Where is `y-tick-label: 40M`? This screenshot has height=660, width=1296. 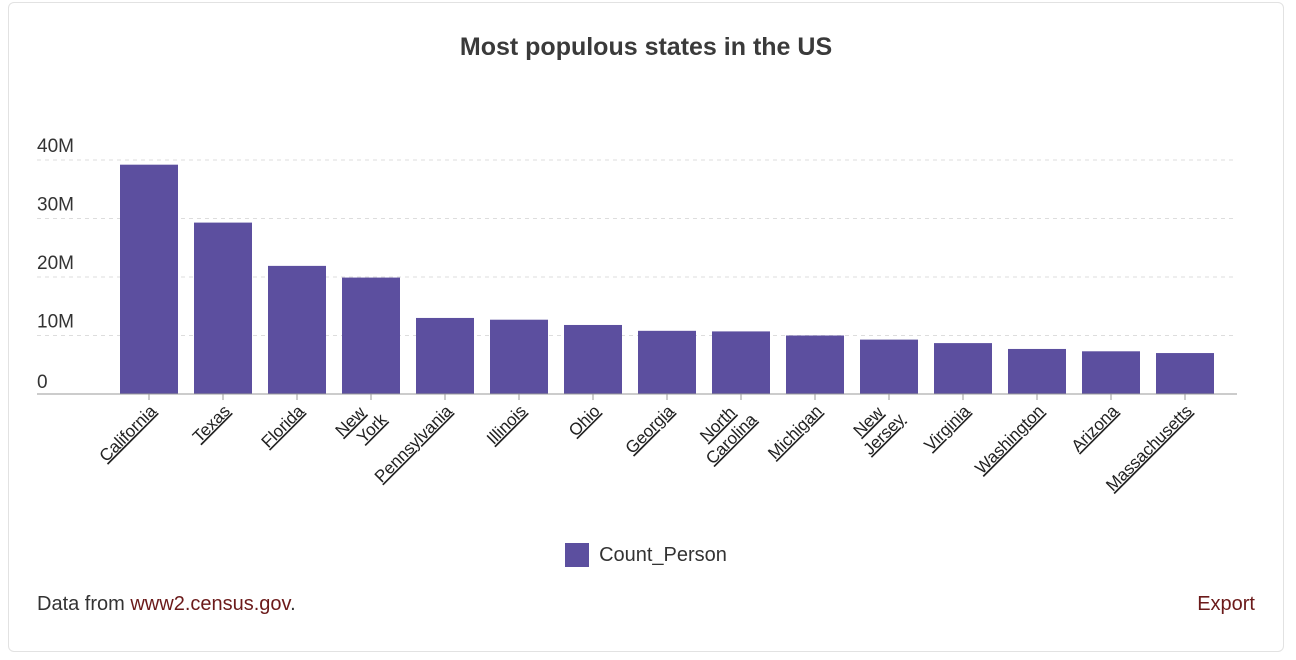 y-tick-label: 40M is located at coordinates (55, 146).